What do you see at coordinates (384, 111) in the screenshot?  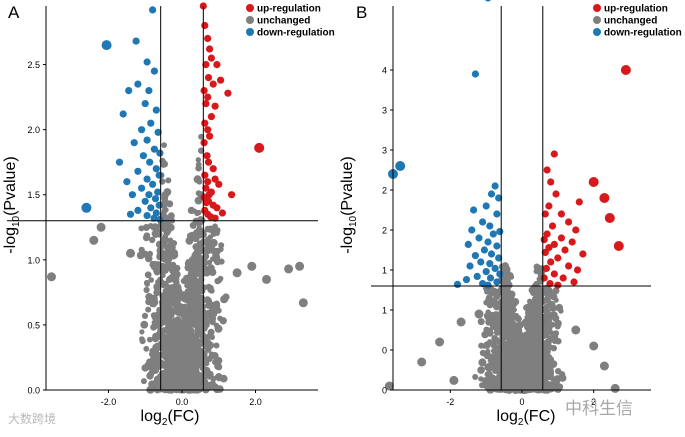 I see `y-tick-label: 3` at bounding box center [384, 111].